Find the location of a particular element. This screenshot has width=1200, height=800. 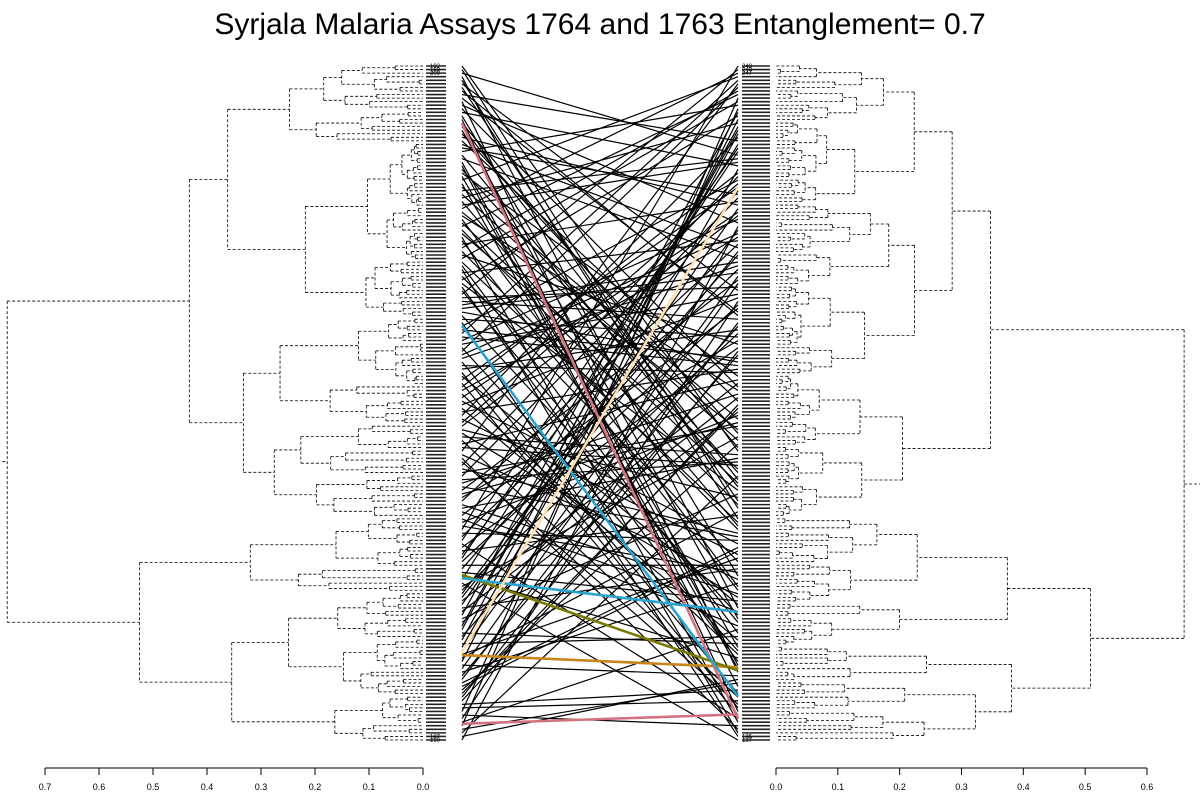

right-leaf-label: 135 is located at coordinates (747, 737).